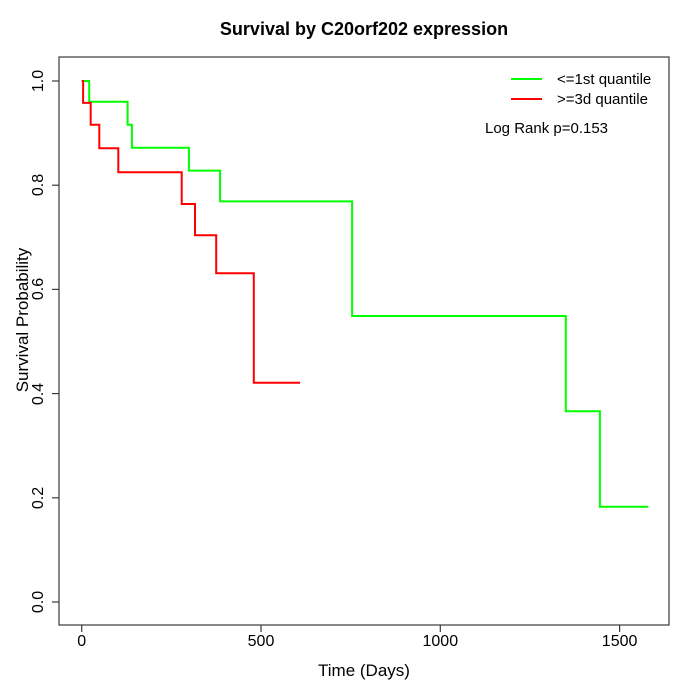 This screenshot has width=700, height=700. I want to click on x-axis-label: Time (Days), so click(364, 670).